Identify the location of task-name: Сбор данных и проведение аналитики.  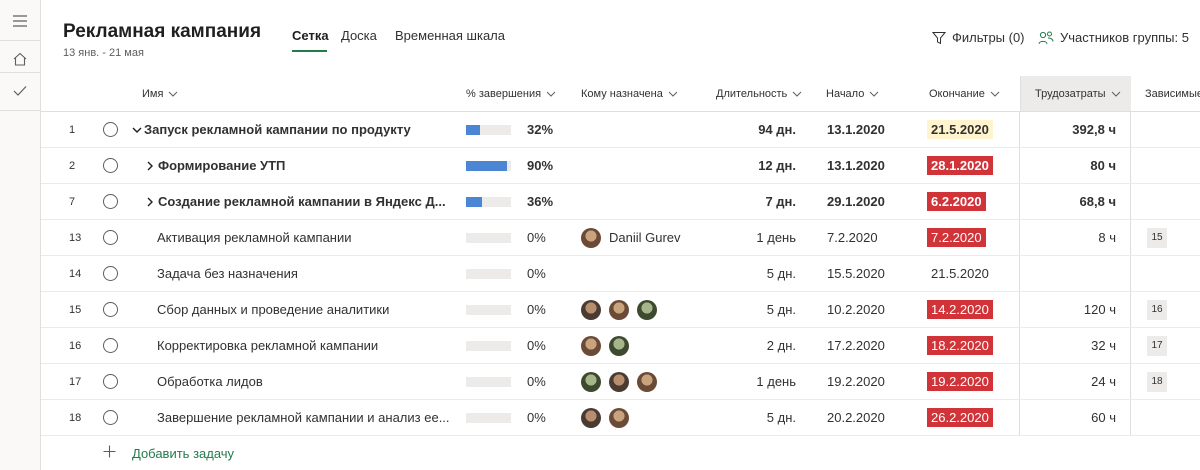
(273, 309).